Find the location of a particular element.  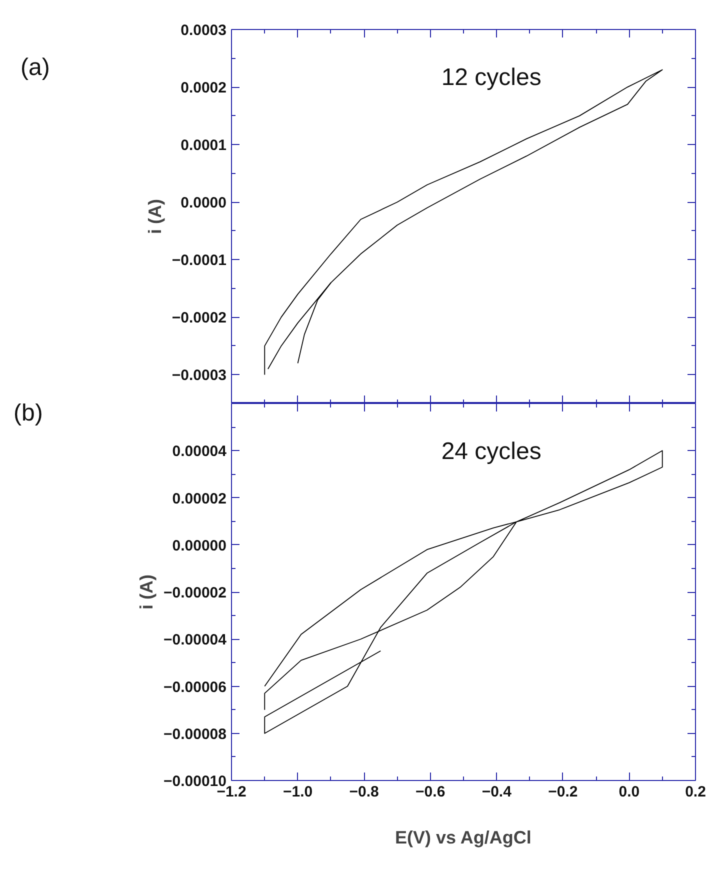

text: (a) is located at coordinates (35, 68).